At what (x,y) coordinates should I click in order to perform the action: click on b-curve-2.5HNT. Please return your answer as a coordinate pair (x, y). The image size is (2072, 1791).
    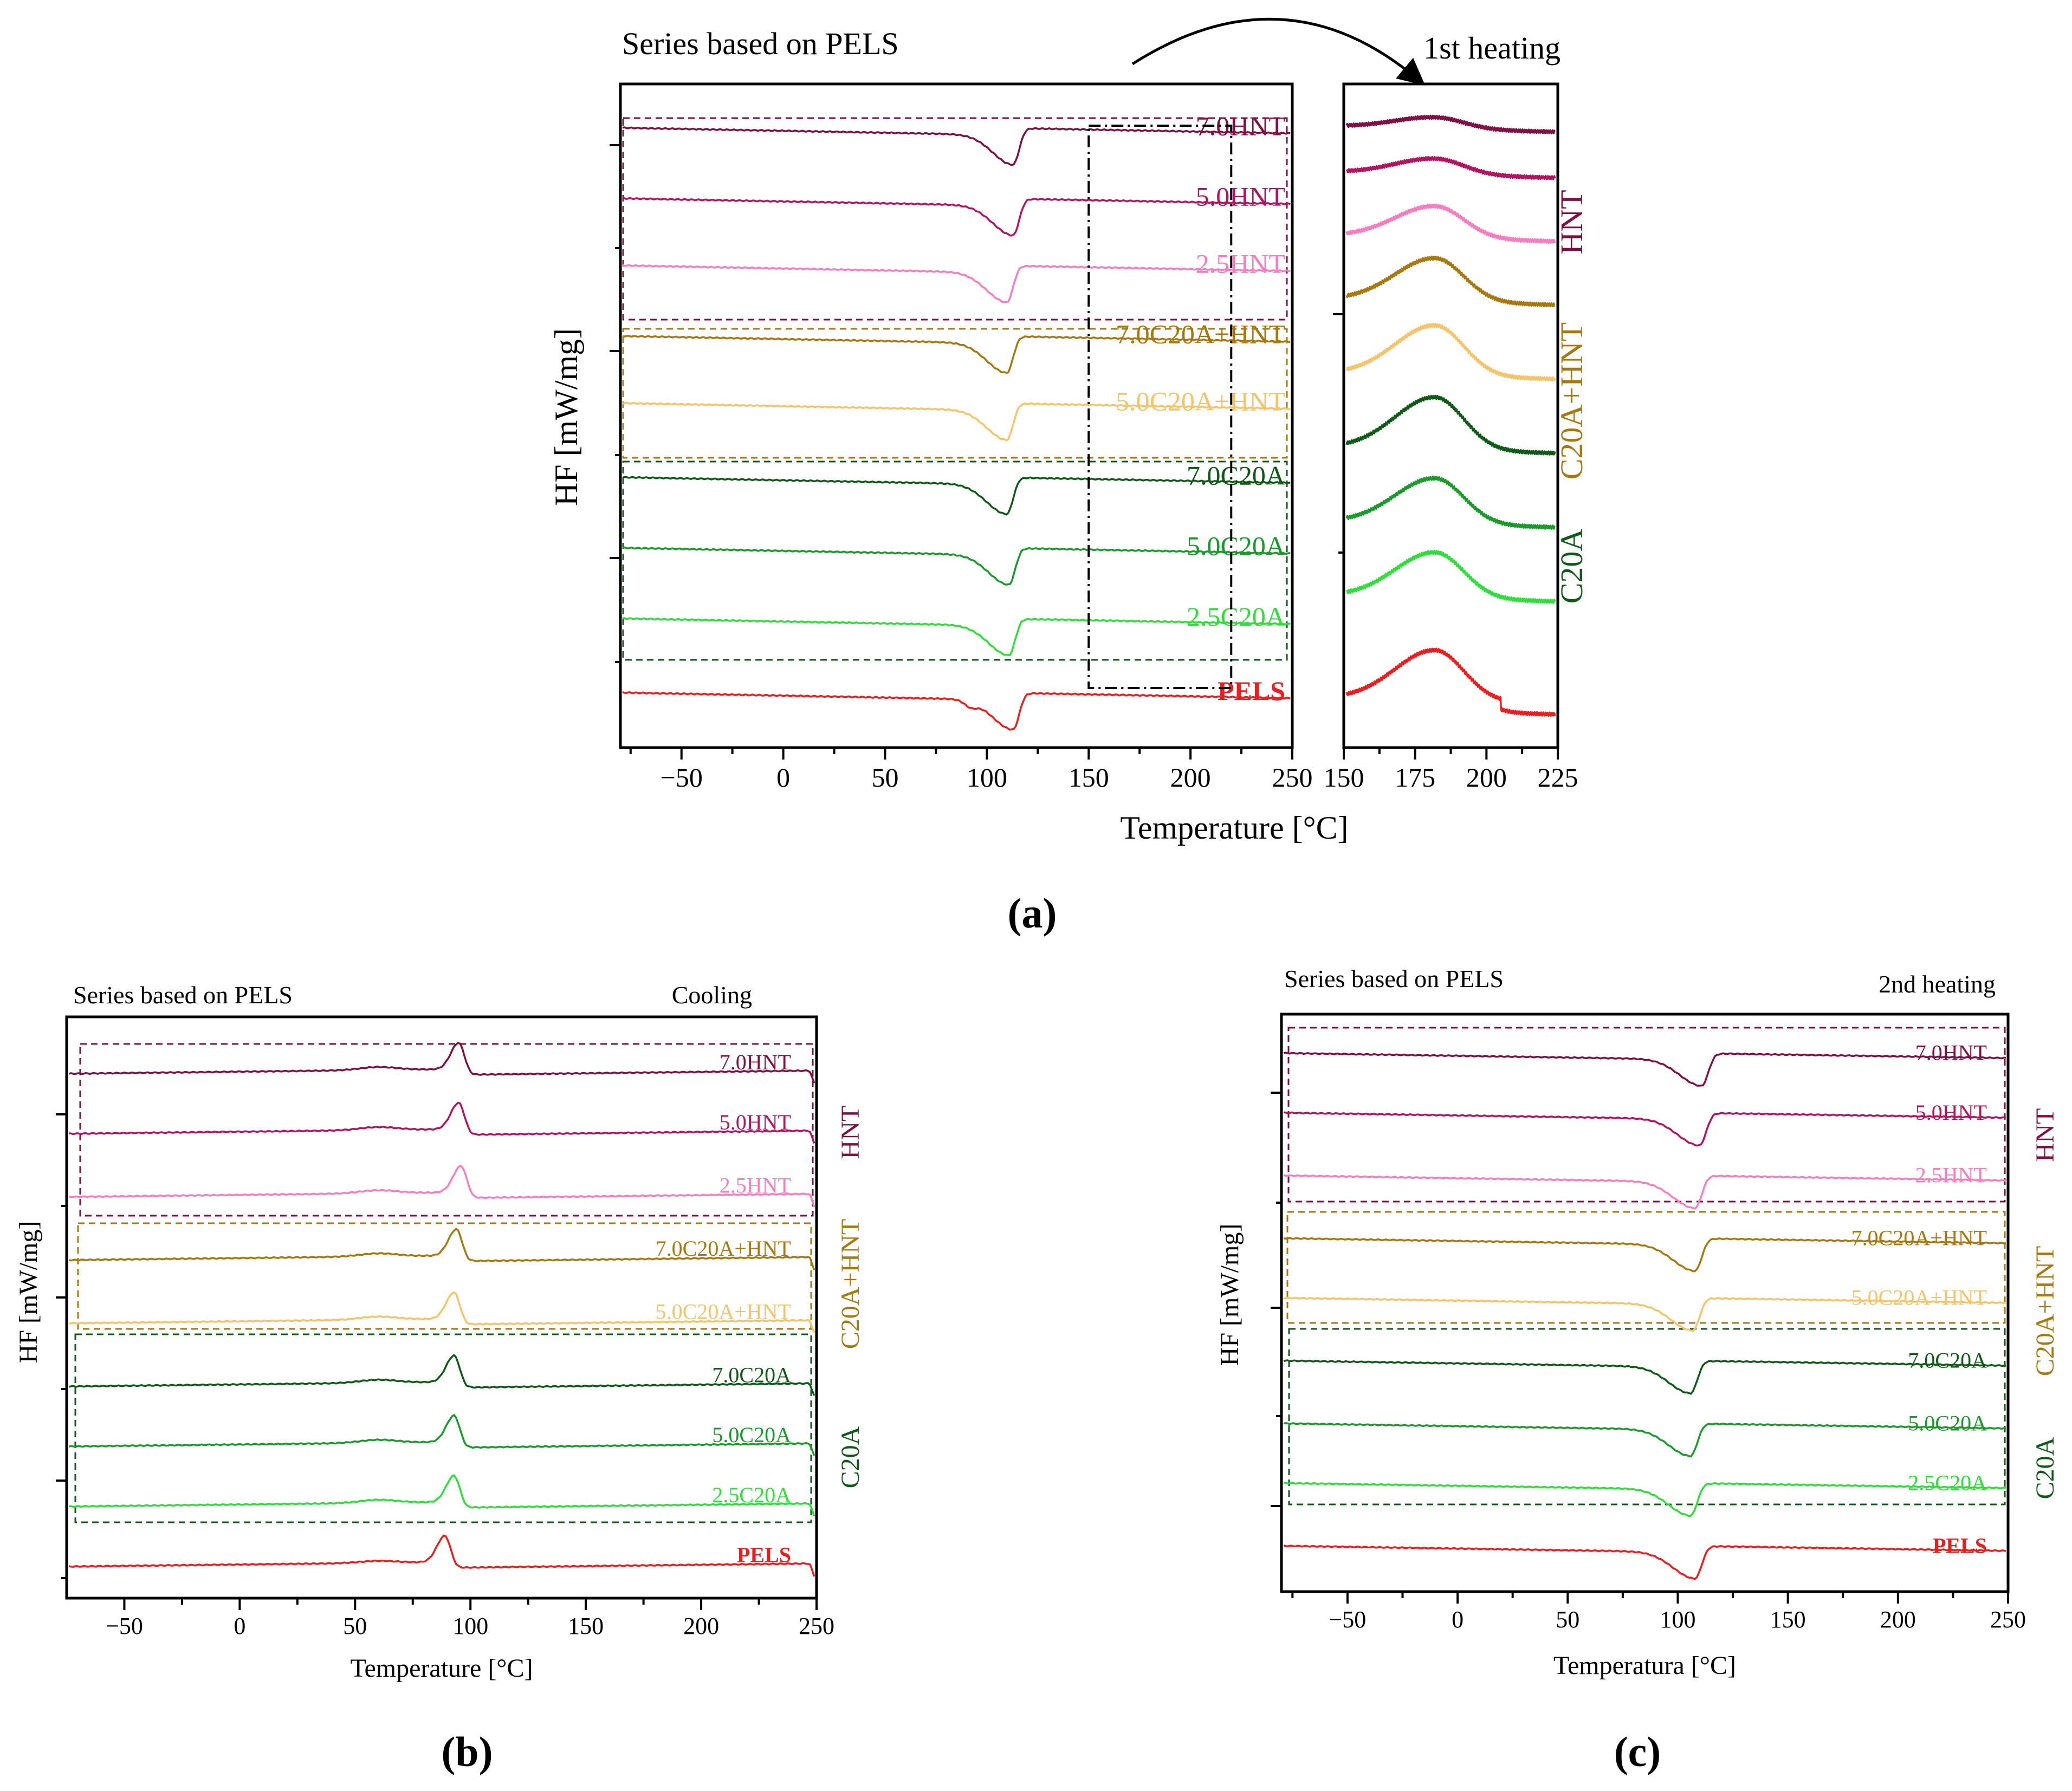
    Looking at the image, I should click on (442, 1186).